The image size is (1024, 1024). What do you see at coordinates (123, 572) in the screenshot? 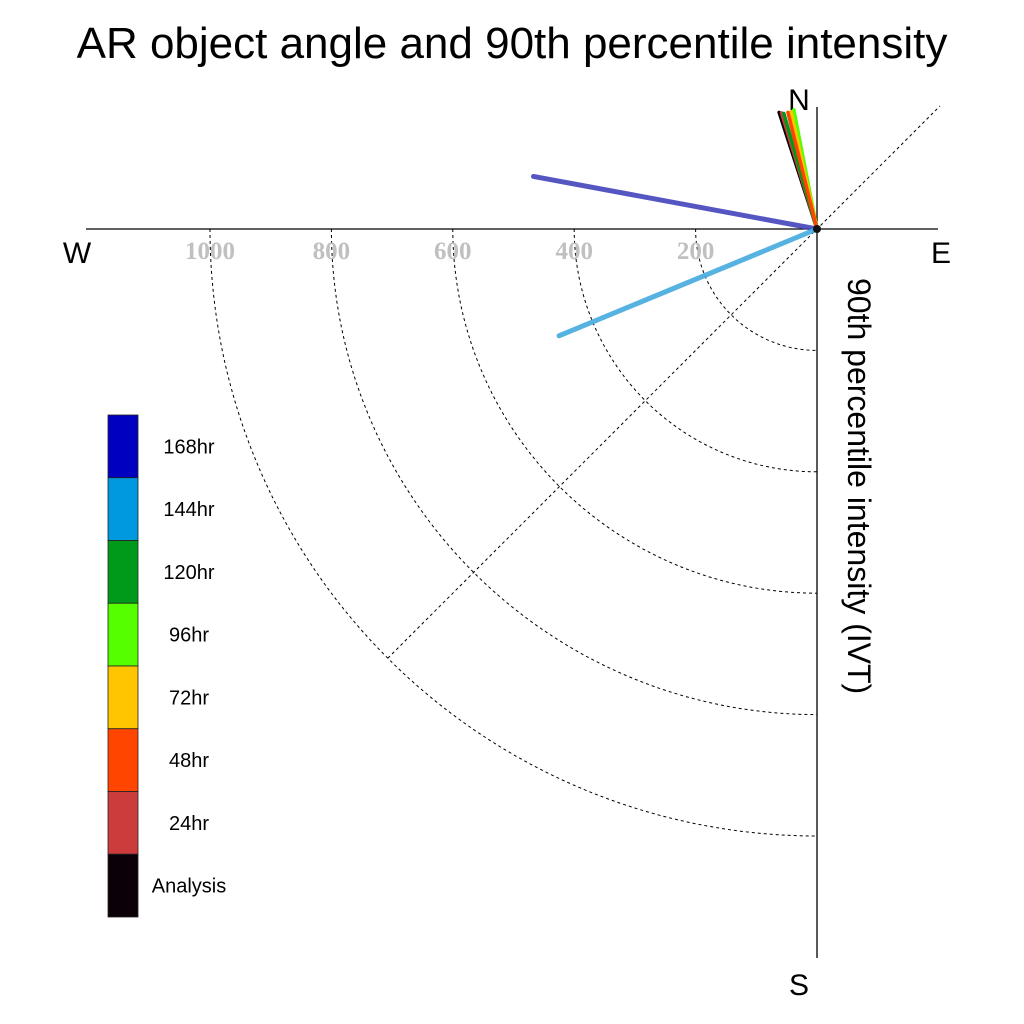
I see `legend-swatch-120hr` at bounding box center [123, 572].